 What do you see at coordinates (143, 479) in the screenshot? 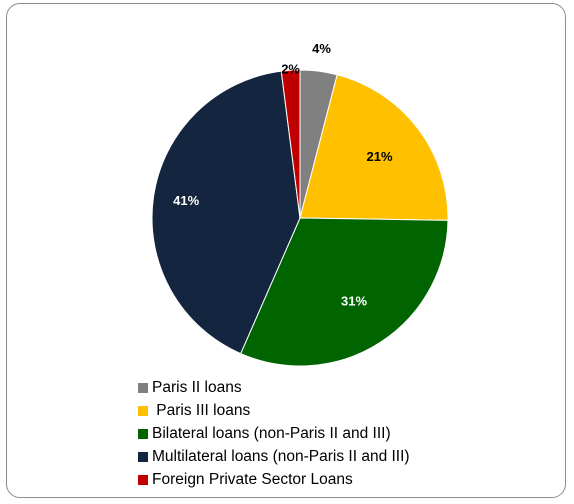
I see `legend-swatch-foreign-private` at bounding box center [143, 479].